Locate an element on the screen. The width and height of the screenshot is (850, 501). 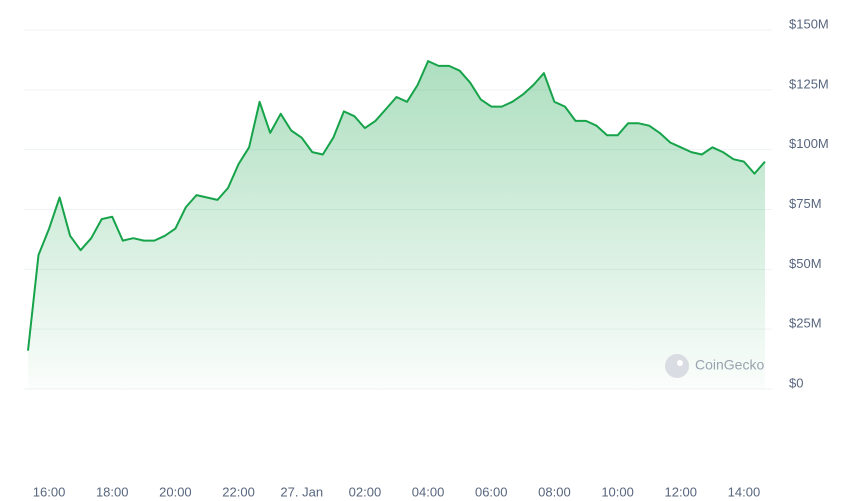
watermark-logo is located at coordinates (677, 366).